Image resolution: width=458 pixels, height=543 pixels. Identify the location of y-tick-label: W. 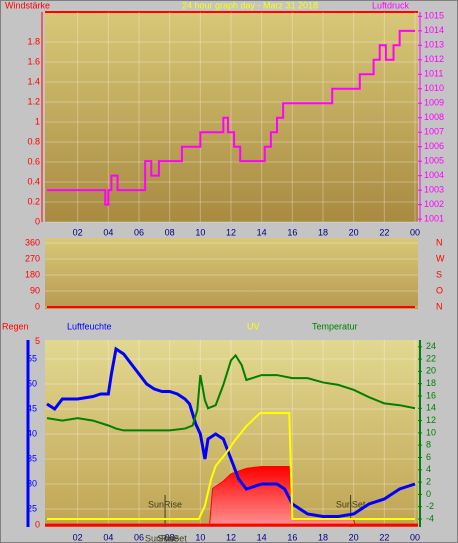
(440, 258).